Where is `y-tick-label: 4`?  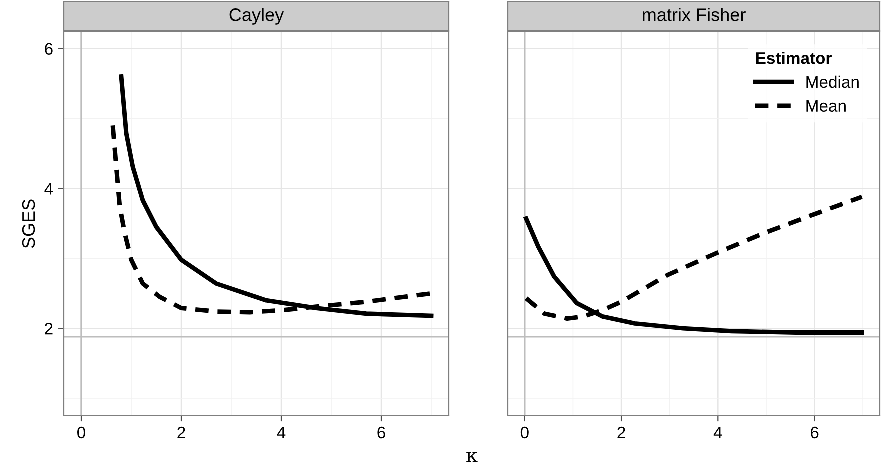 y-tick-label: 4 is located at coordinates (49, 189).